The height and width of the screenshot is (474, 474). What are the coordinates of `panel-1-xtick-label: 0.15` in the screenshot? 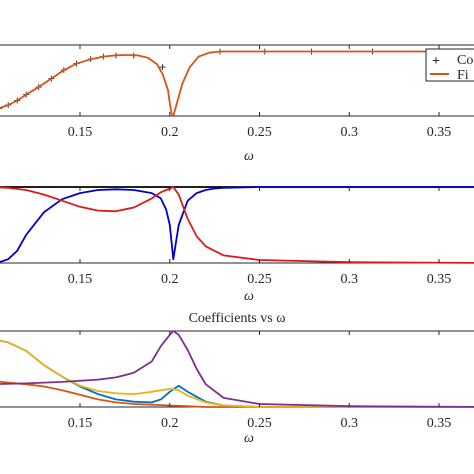 It's located at (80, 132).